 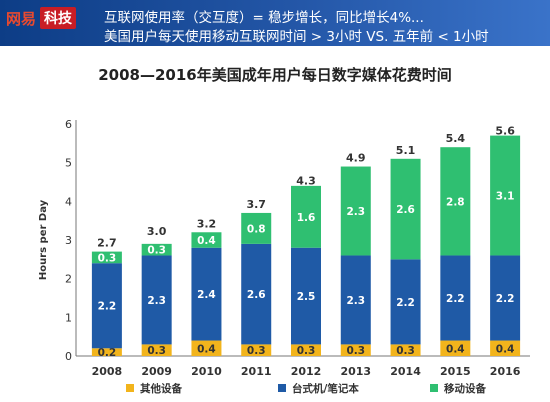 I want to click on bar-segment-label: 3.1, so click(x=505, y=197).